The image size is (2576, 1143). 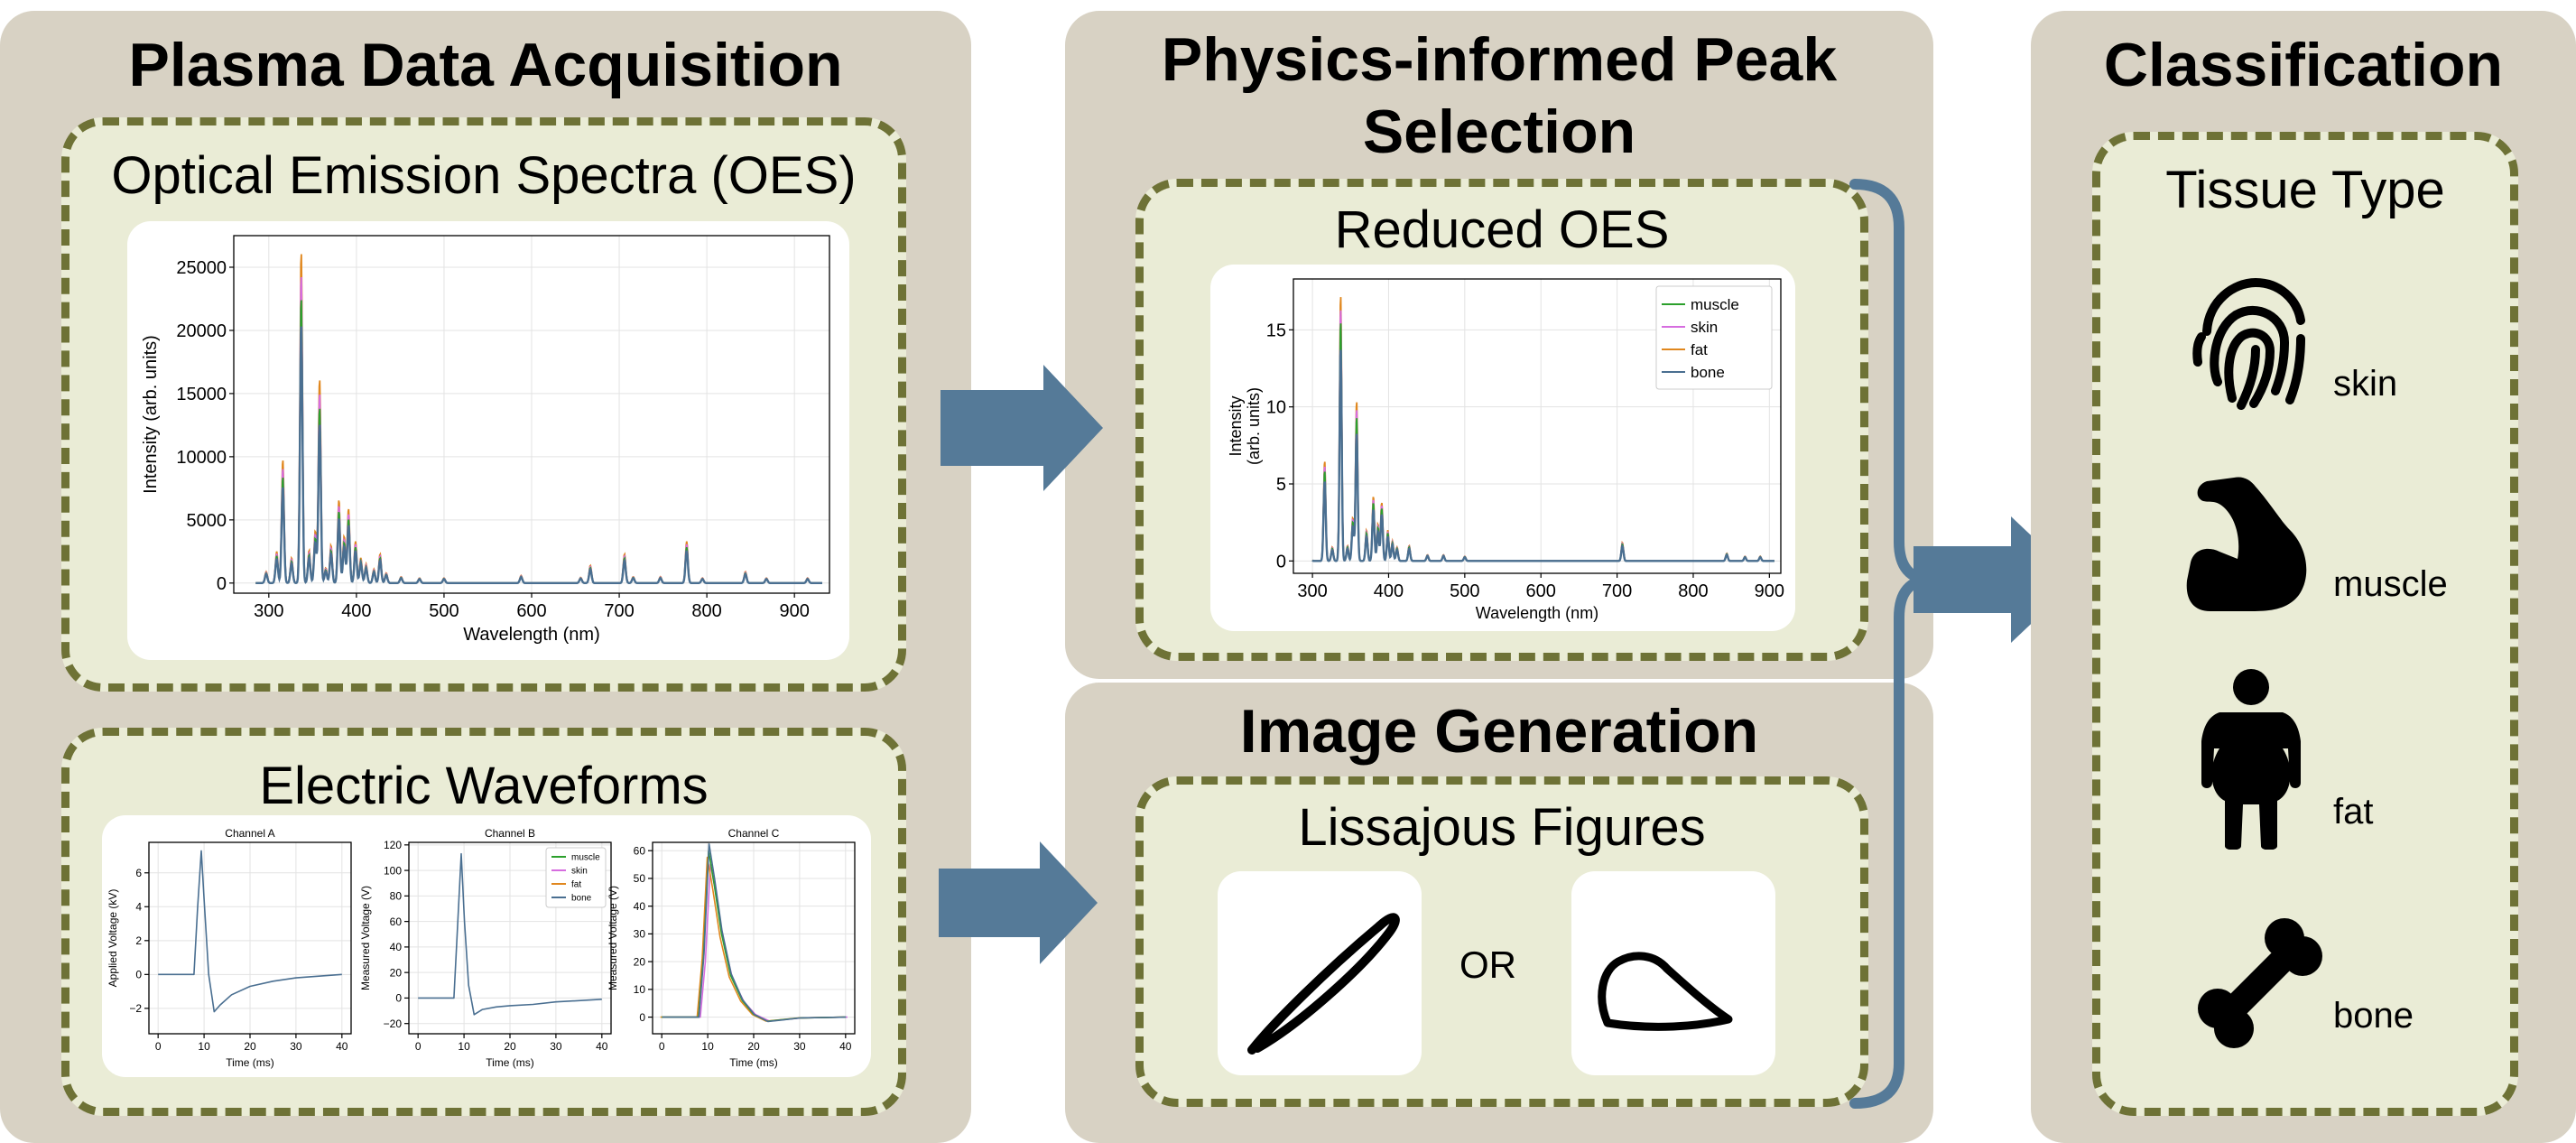 I want to click on y-tick-label: 15000, so click(x=201, y=395).